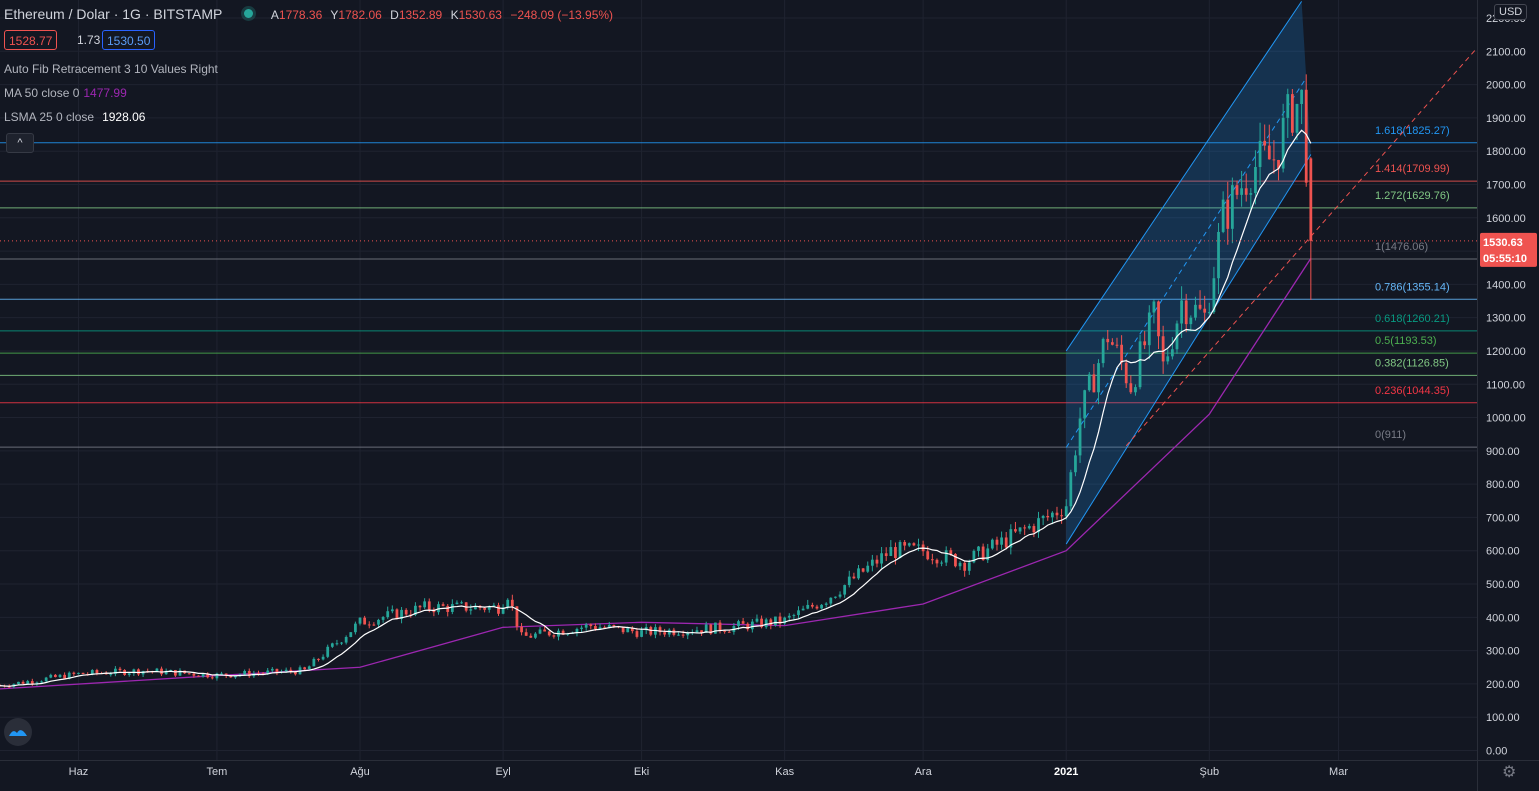 This screenshot has height=791, width=1539. I want to click on buy-price-button: 1530.50, so click(129, 40).